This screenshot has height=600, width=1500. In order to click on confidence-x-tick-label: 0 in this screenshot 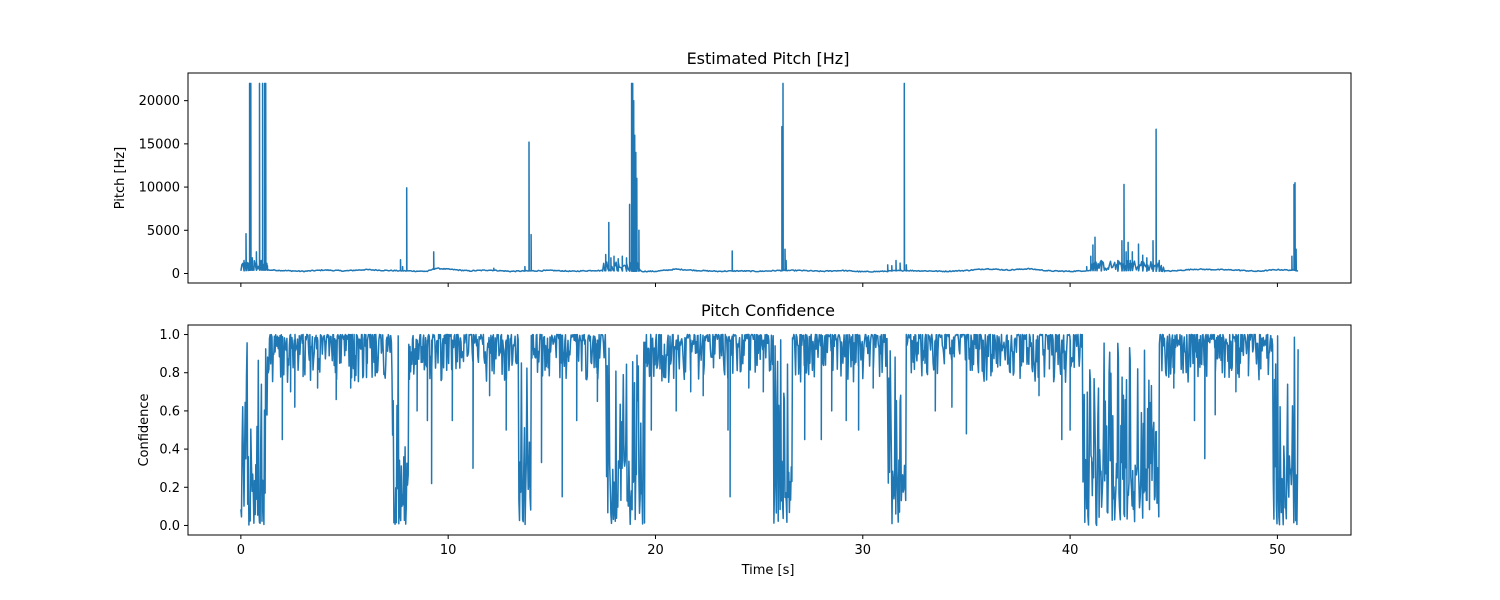, I will do `click(241, 550)`.